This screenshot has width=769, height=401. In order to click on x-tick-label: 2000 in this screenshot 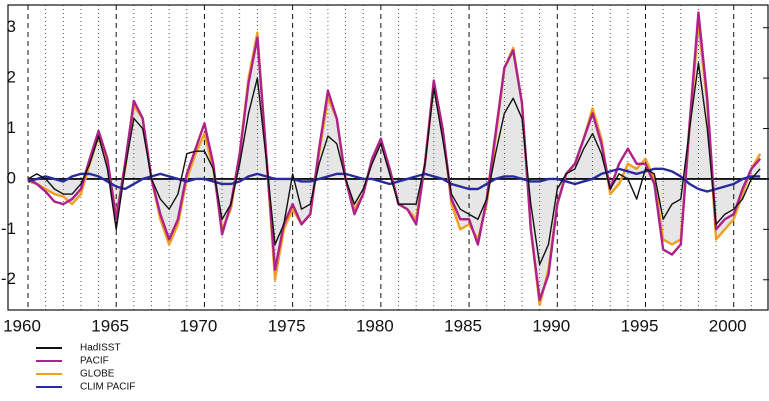, I will do `click(728, 325)`.